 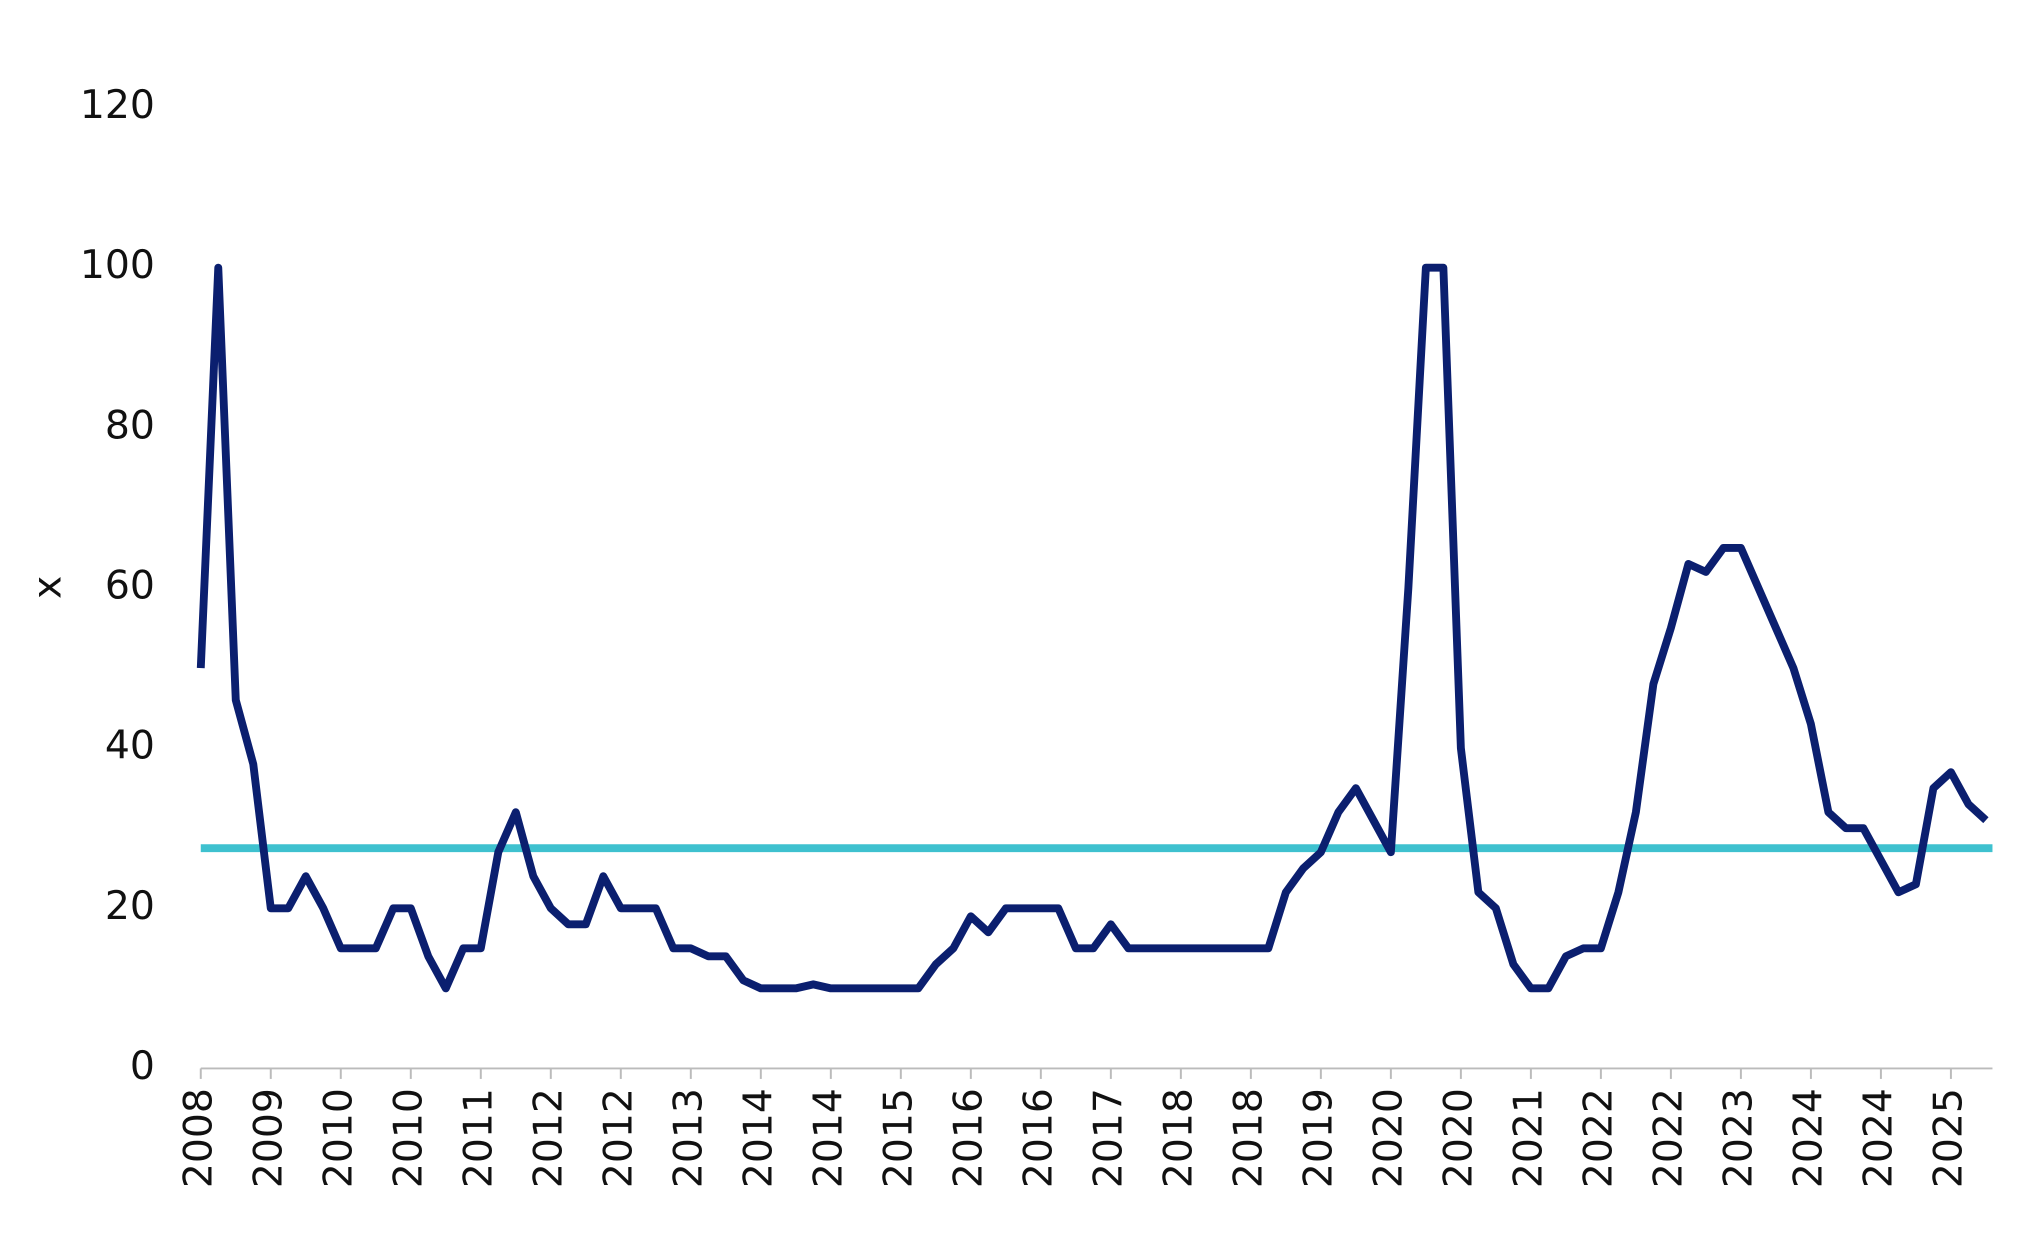 I want to click on y-tick-label: 40, so click(x=130, y=746).